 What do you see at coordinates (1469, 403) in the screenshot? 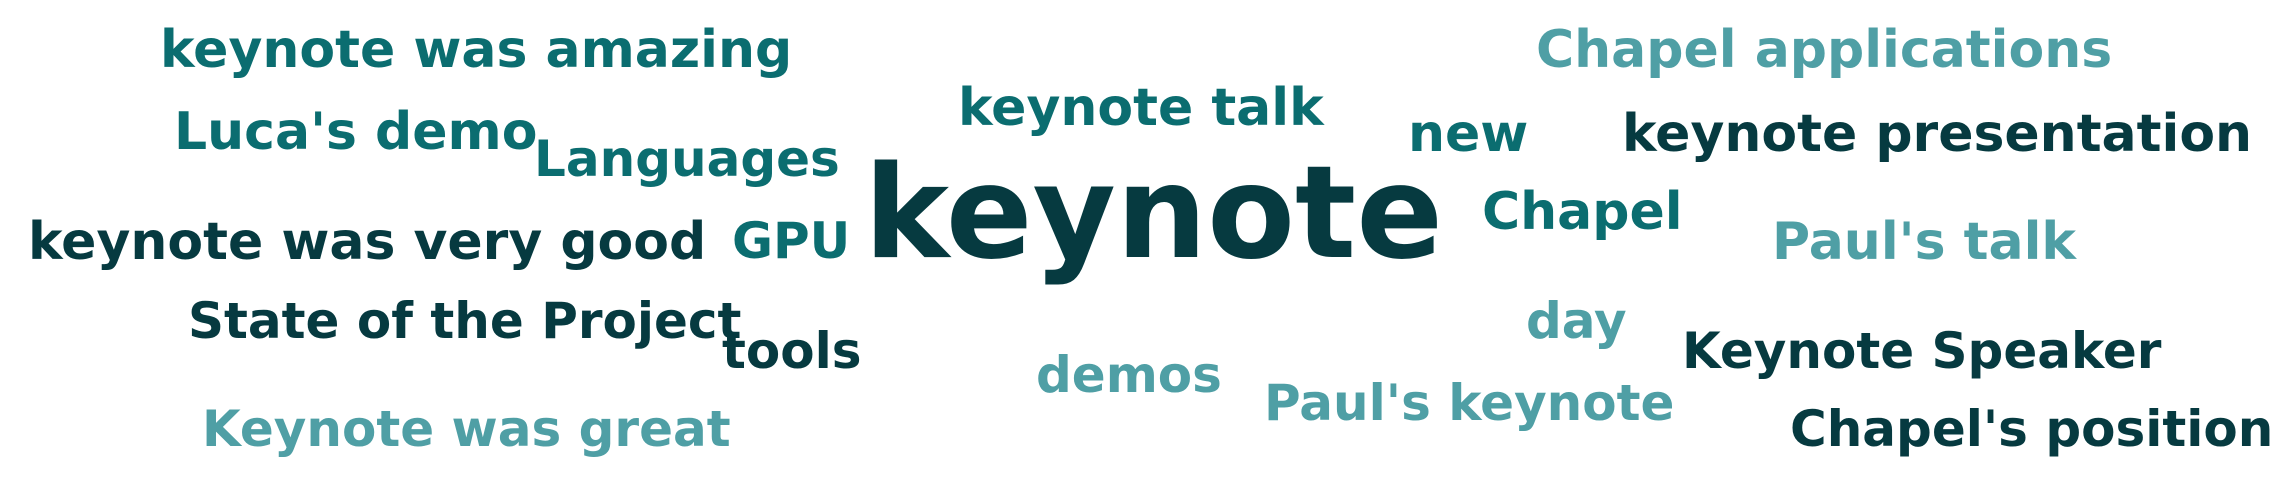
I see `word-pauls-keynote: Paul's keynote` at bounding box center [1469, 403].